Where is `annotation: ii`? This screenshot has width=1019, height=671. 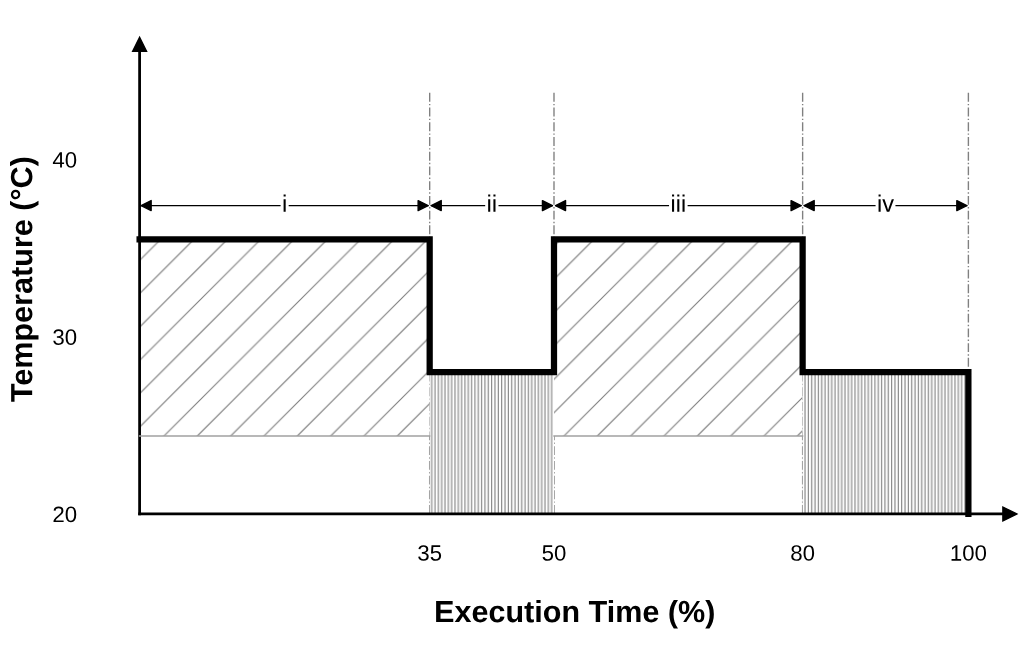
annotation: ii is located at coordinates (492, 203).